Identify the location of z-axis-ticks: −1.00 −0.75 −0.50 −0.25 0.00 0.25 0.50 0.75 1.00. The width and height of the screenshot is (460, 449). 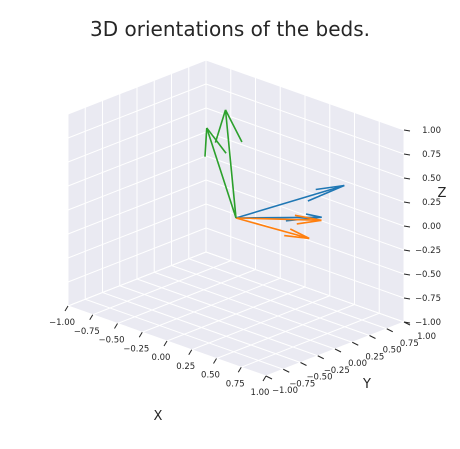
(422, 227).